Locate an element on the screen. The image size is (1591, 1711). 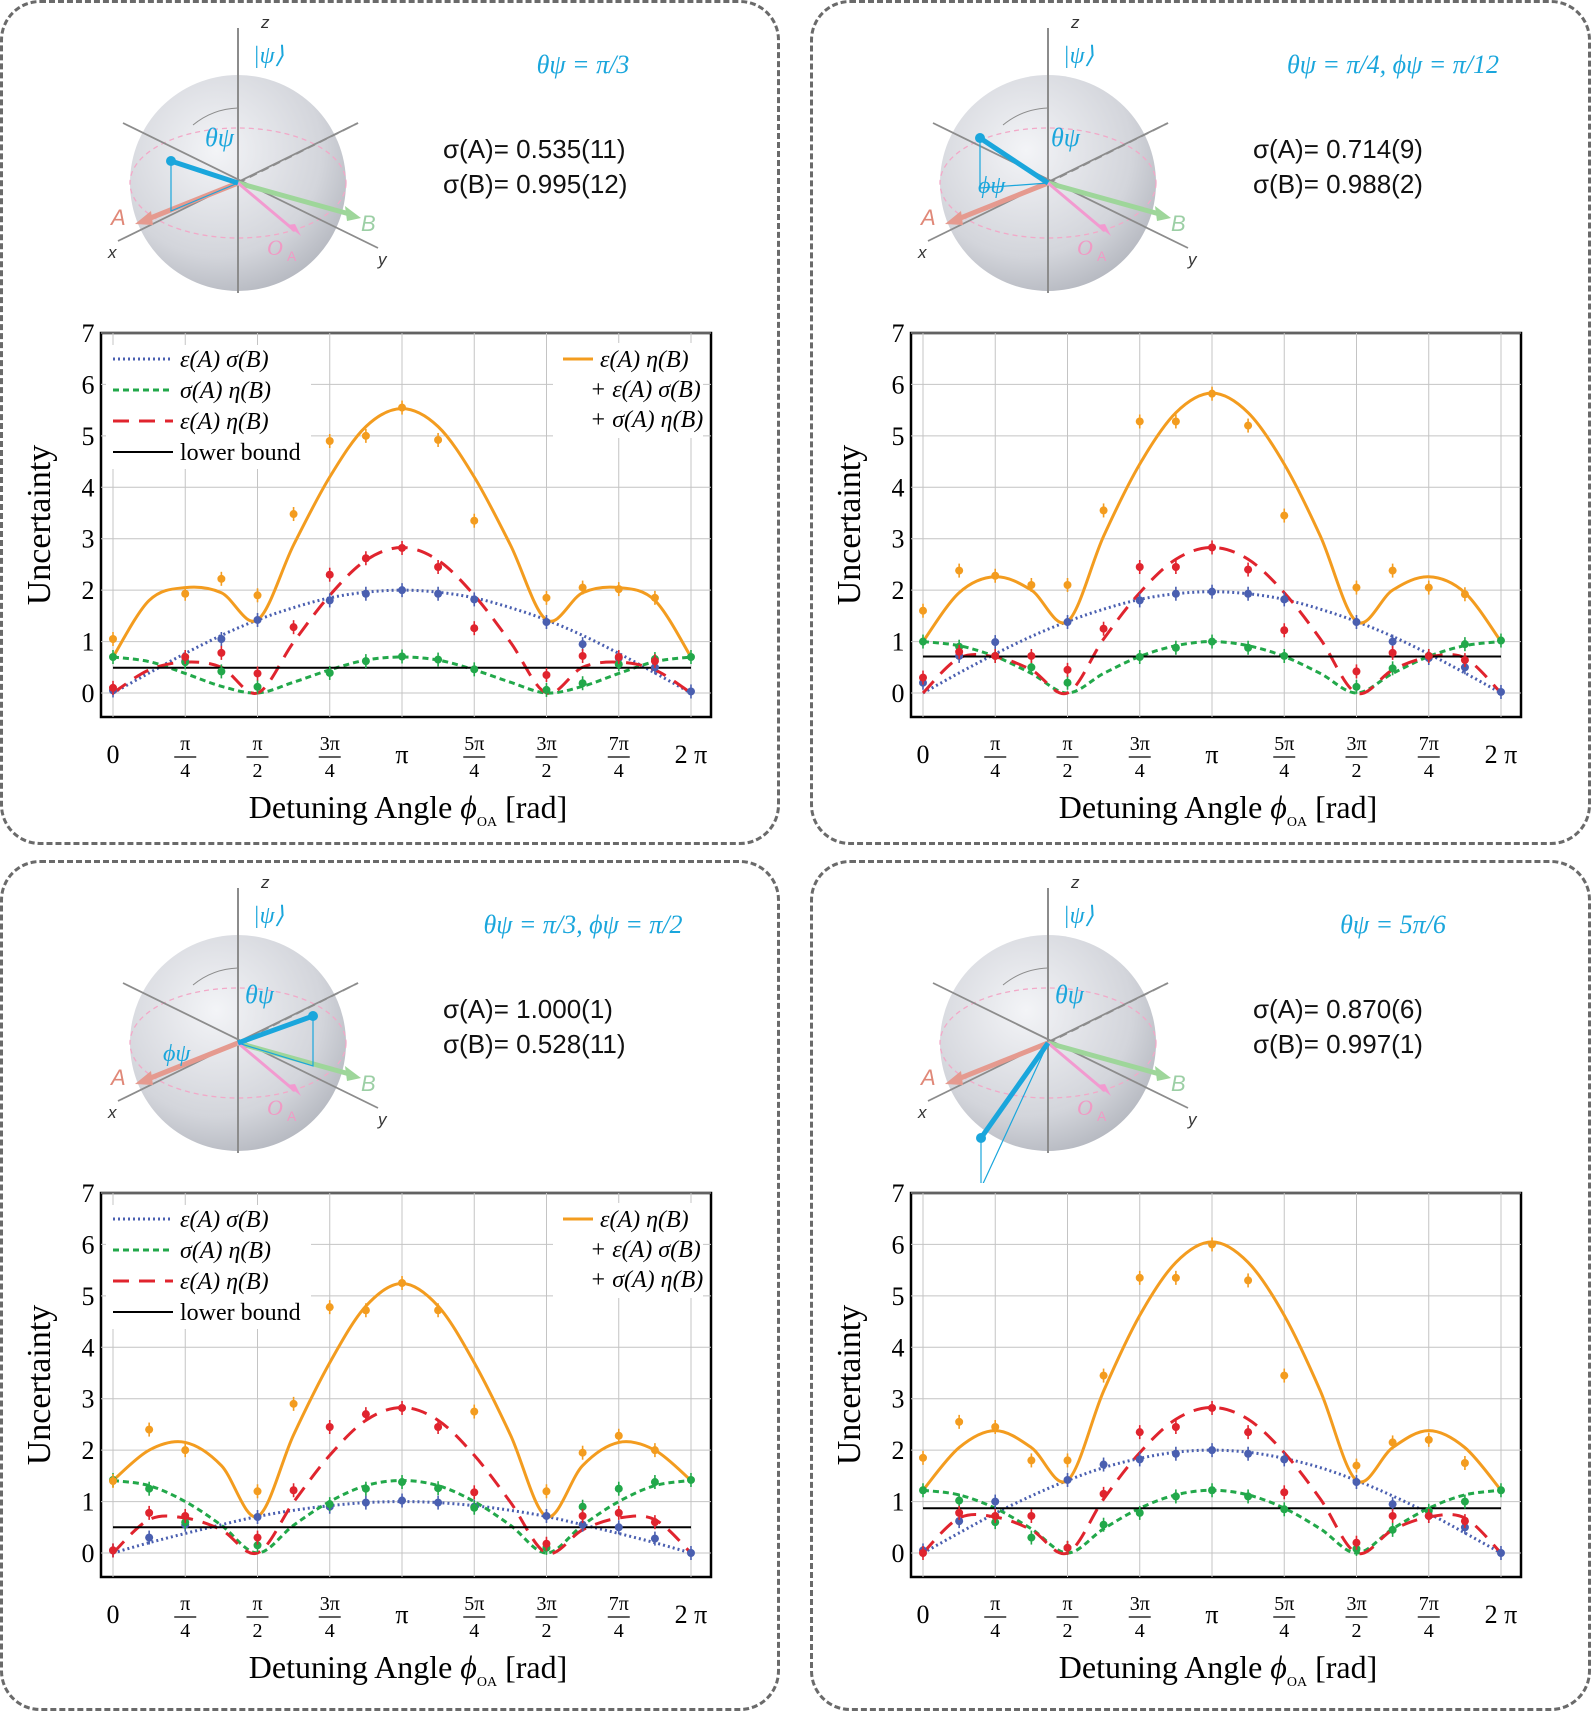
sigma-A: σ(A)= 0.870(6) is located at coordinates (1338, 1009).